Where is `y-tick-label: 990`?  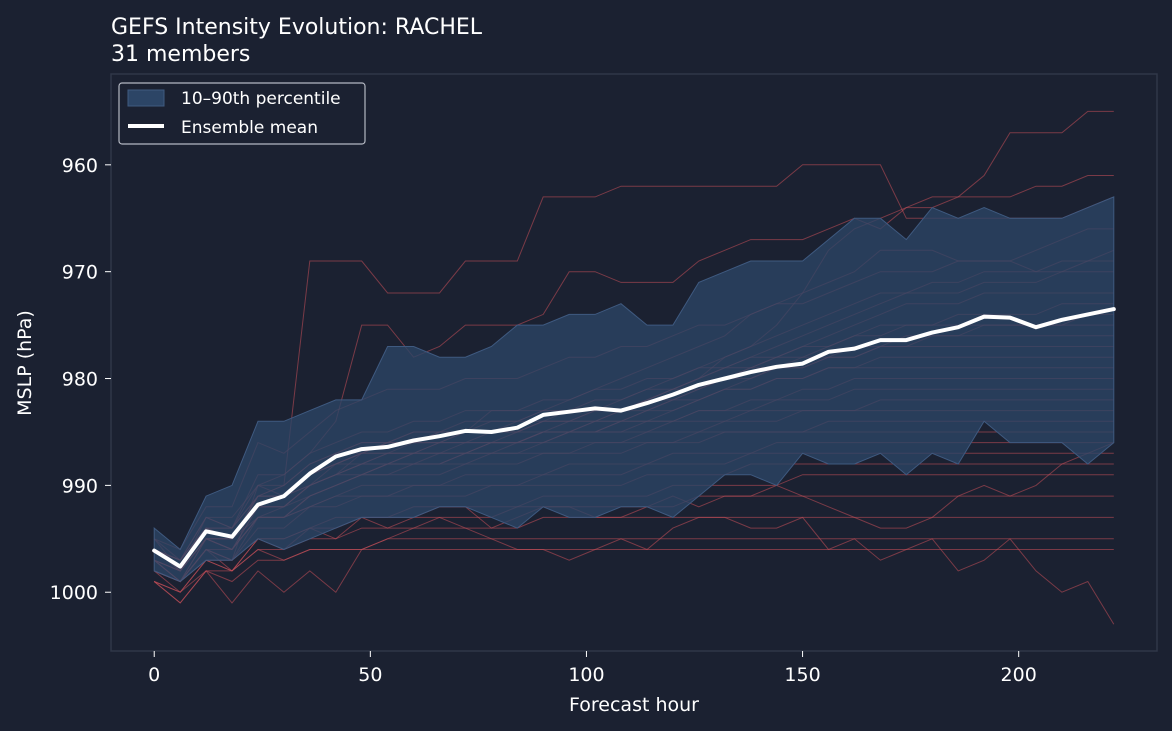 y-tick-label: 990 is located at coordinates (80, 486).